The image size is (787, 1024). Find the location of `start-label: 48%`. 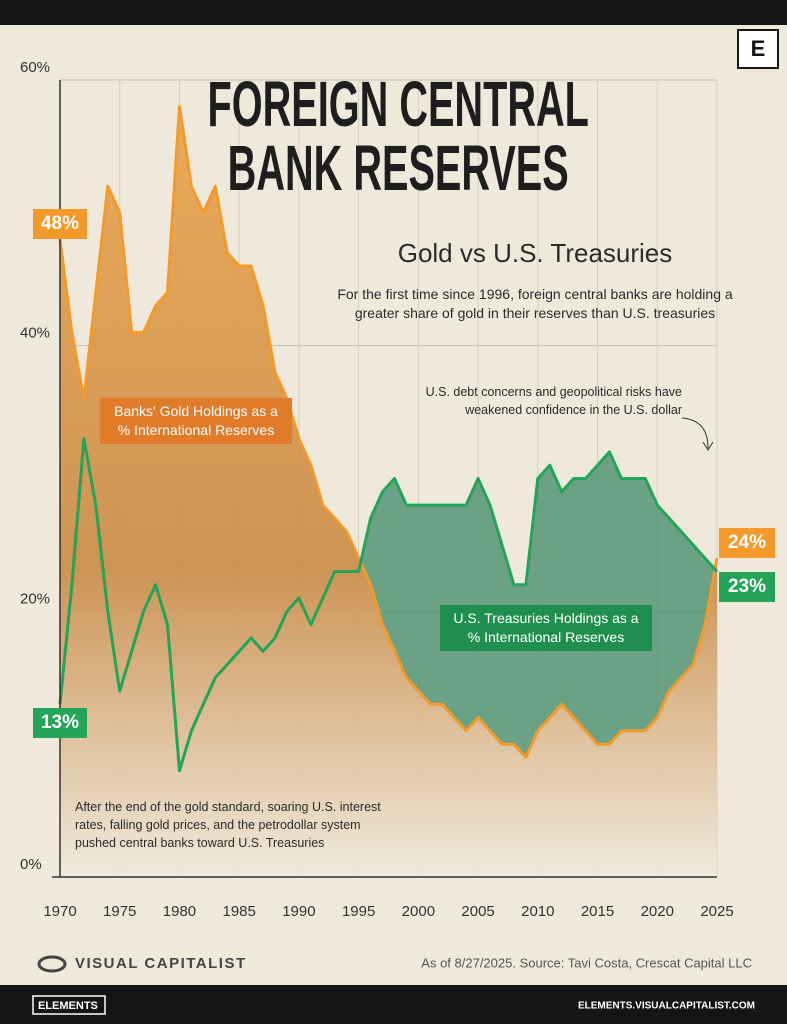

start-label: 48% is located at coordinates (60, 224).